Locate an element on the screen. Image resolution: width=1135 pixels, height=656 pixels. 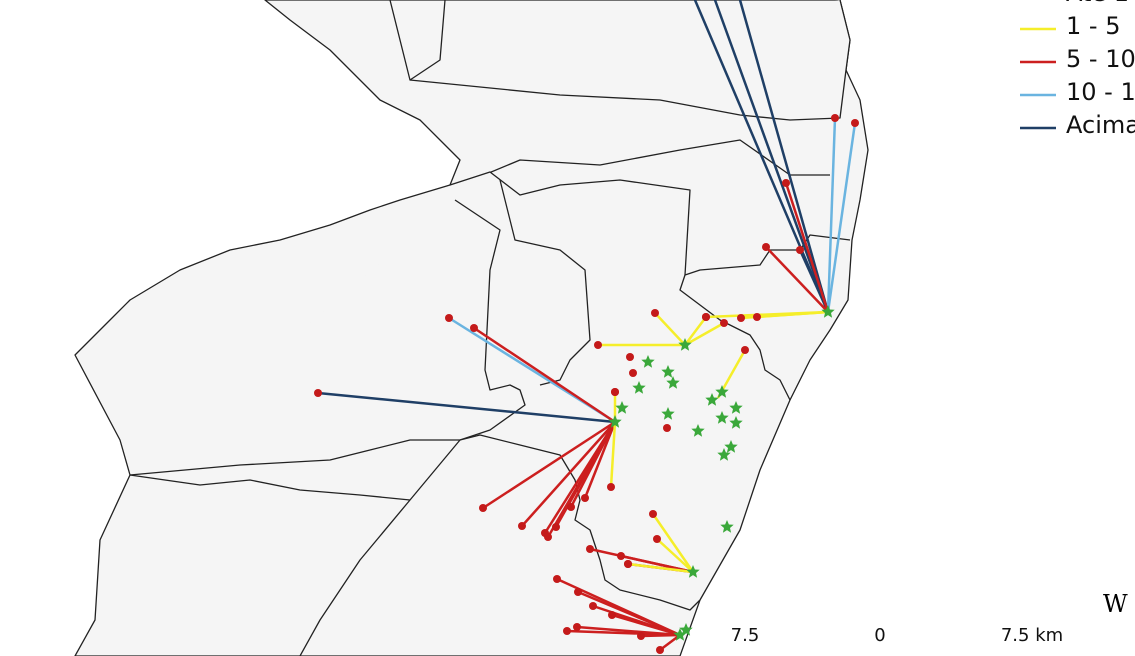
legend: Até 1 1 - 5 5 - 10 10 - 1 Acima is located at coordinates (1077, 69).